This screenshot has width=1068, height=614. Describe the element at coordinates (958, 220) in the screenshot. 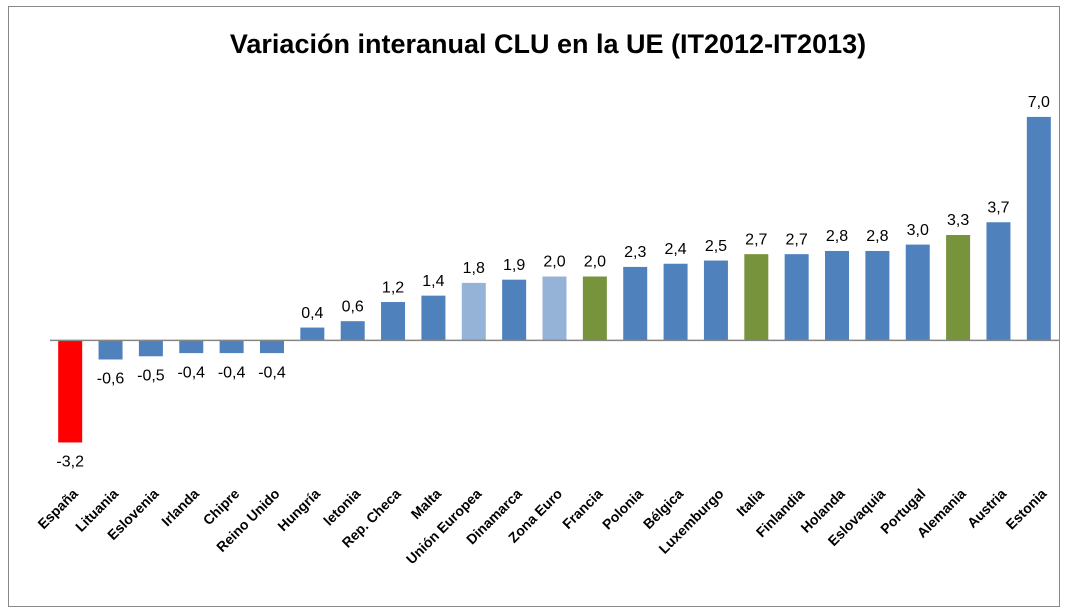

I see `value-label: 3,3` at that location.